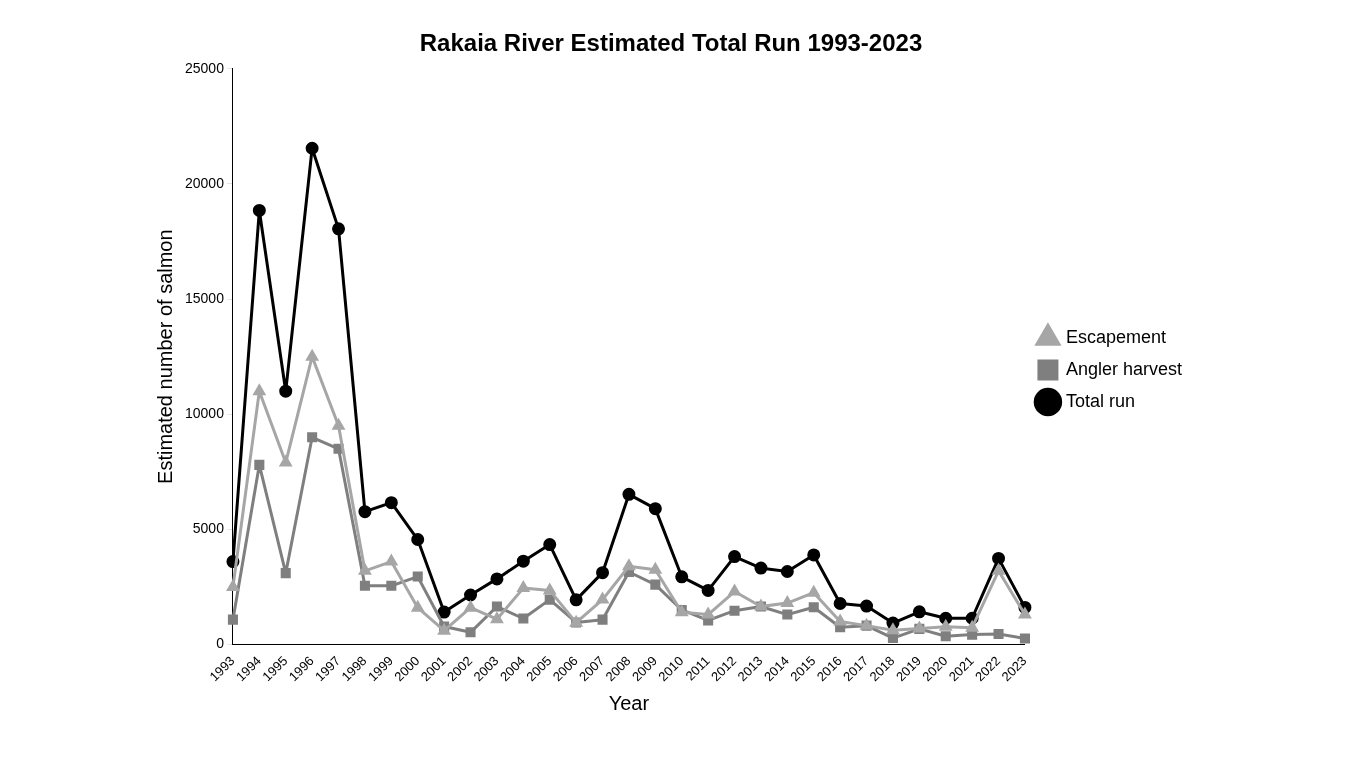 This screenshot has height=760, width=1352. Describe the element at coordinates (164, 356) in the screenshot. I see `y-axis-title: Estimated number of salmon` at that location.